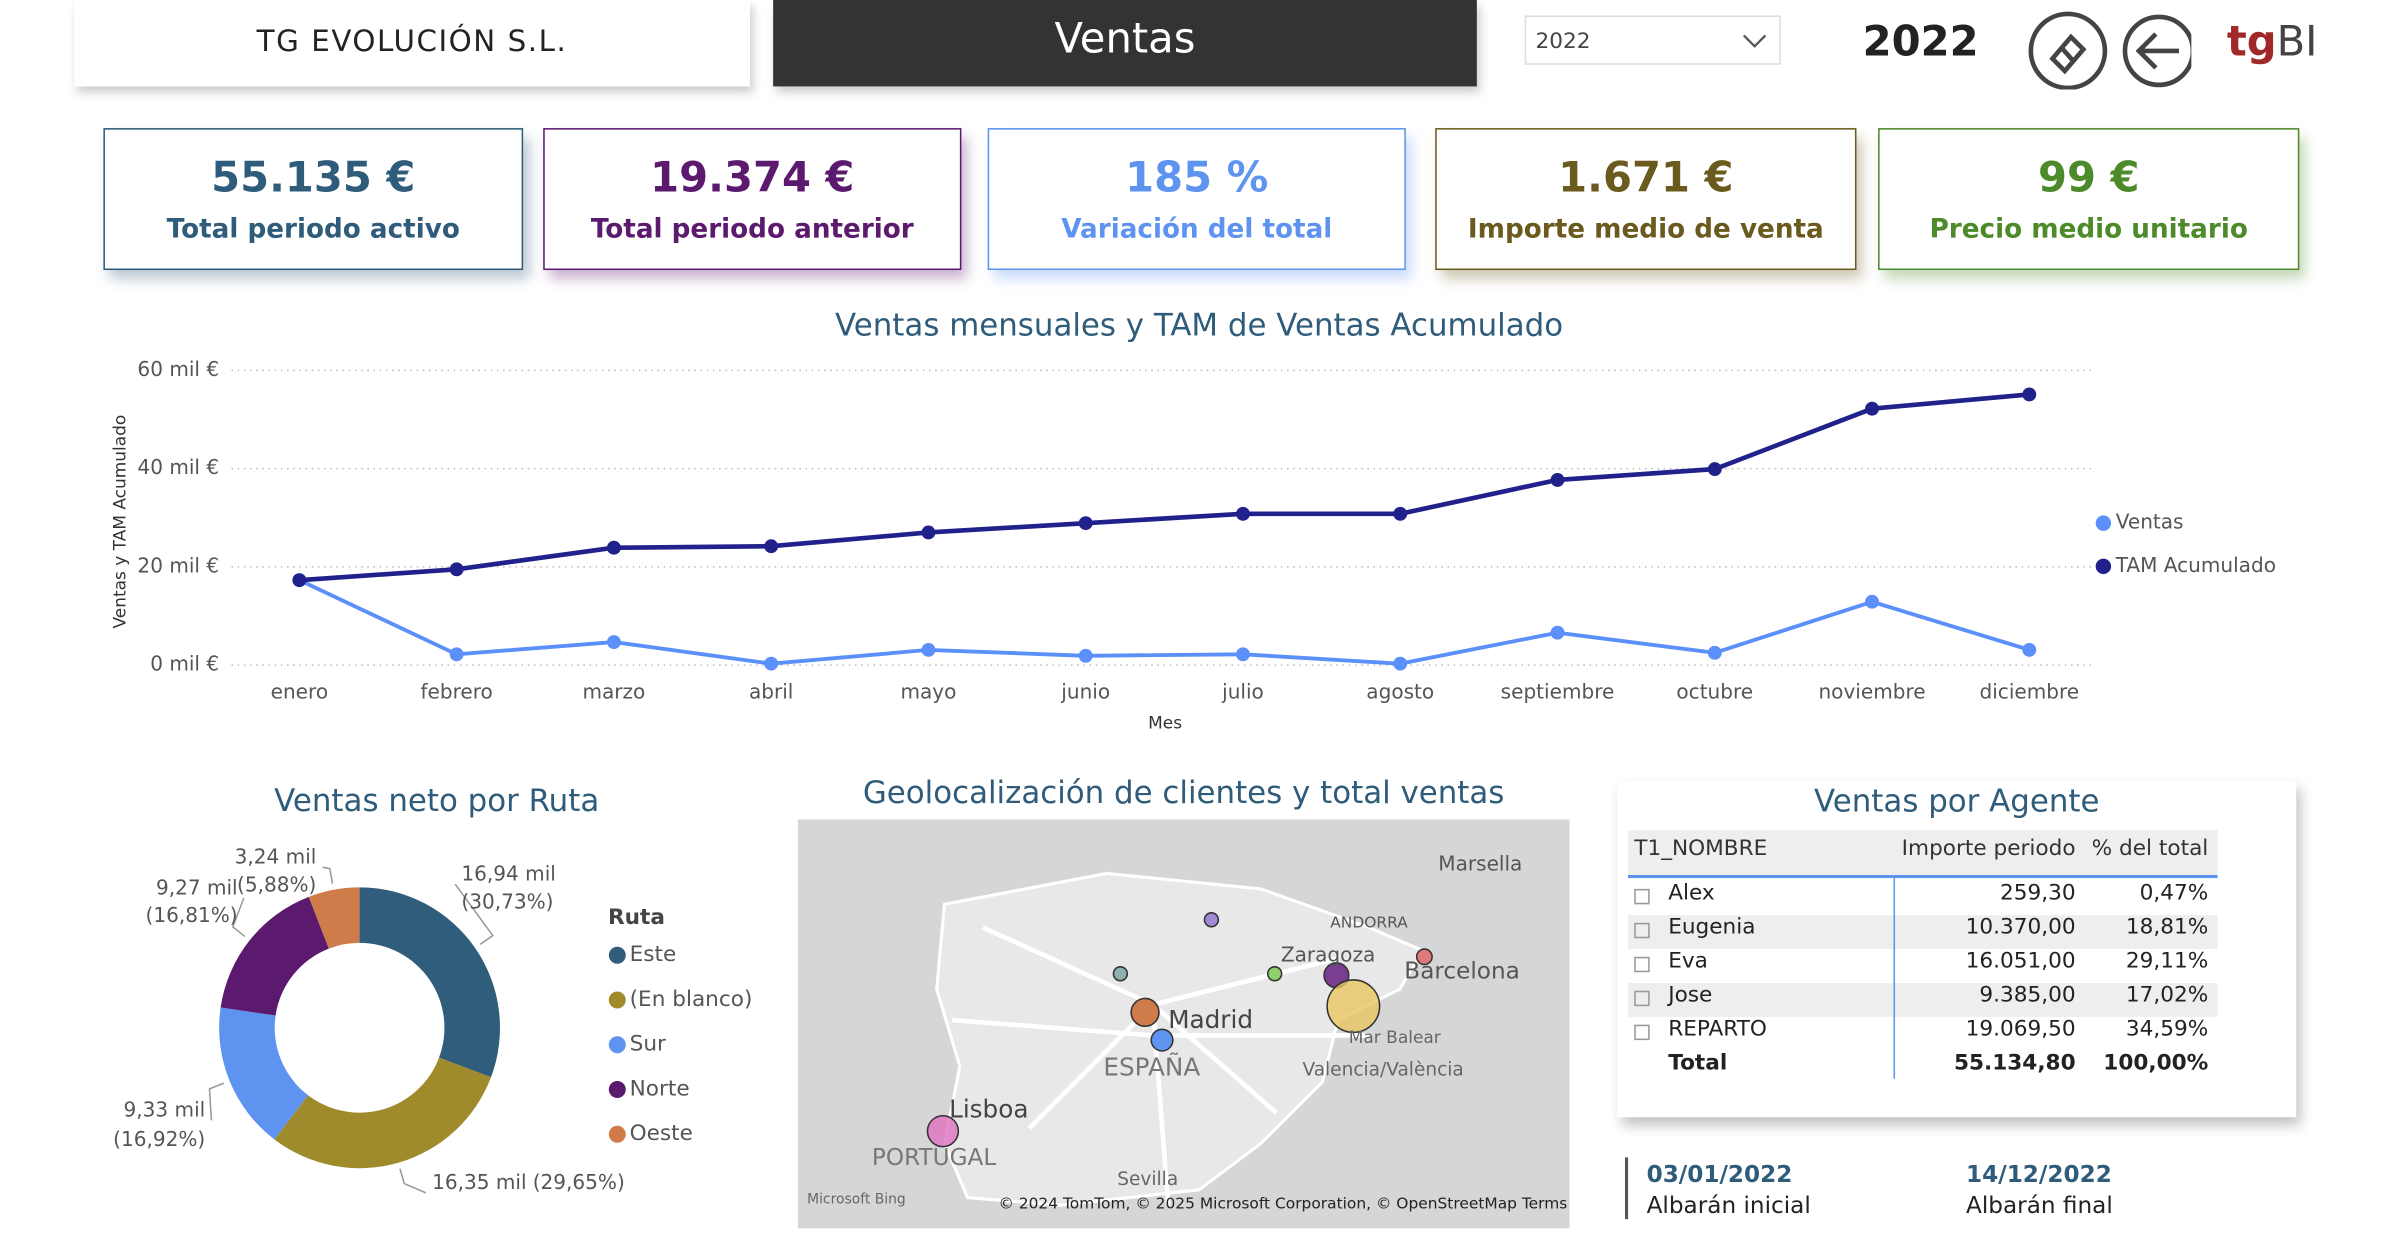 Image resolution: width=2392 pixels, height=1255 pixels. What do you see at coordinates (2030, 691) in the screenshot?
I see `x-tick-label: diciembre` at bounding box center [2030, 691].